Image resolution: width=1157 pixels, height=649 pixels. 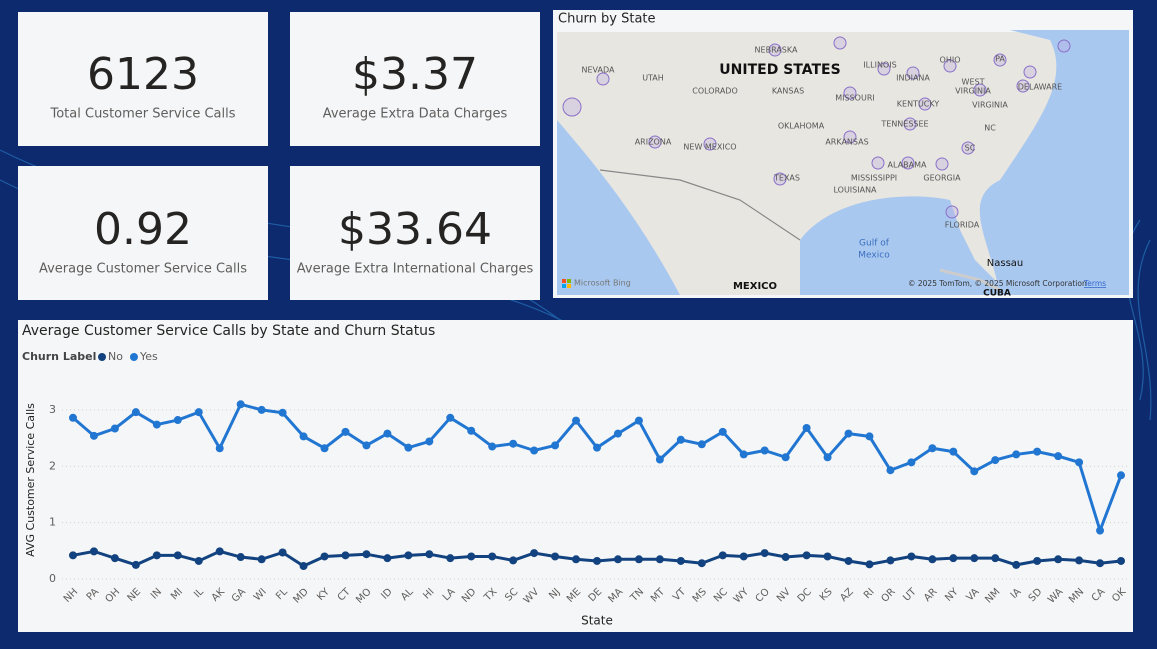 I want to click on map-label: KENTUCKY, so click(x=918, y=104).